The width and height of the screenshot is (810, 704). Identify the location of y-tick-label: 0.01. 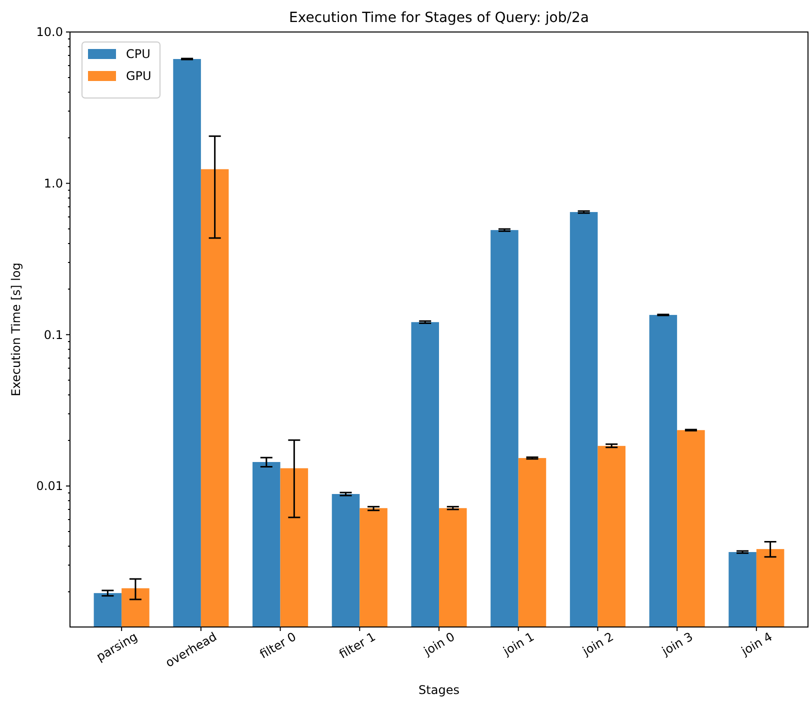
(49, 486).